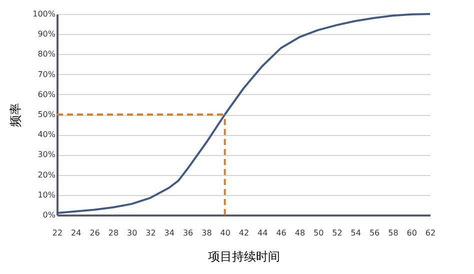 This screenshot has height=274, width=474. I want to click on y-tick-label: 20%, so click(47, 175).